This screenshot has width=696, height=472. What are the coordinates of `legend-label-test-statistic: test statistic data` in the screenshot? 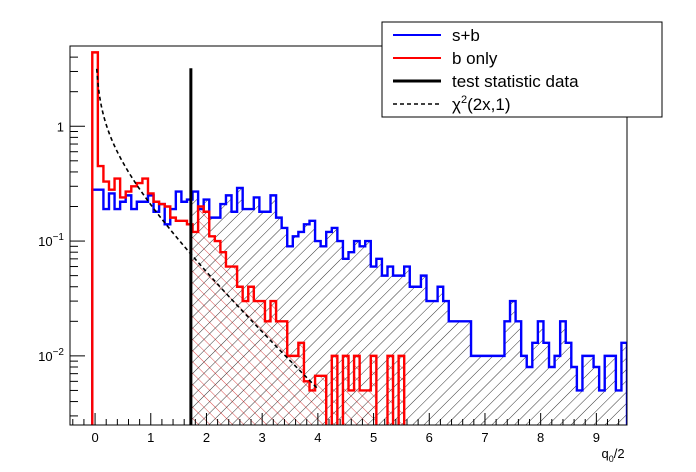 It's located at (515, 81).